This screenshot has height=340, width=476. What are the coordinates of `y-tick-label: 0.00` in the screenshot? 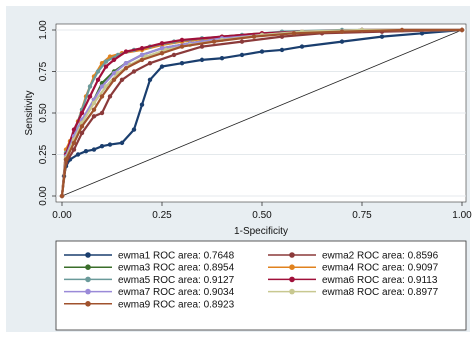 It's located at (43, 196).